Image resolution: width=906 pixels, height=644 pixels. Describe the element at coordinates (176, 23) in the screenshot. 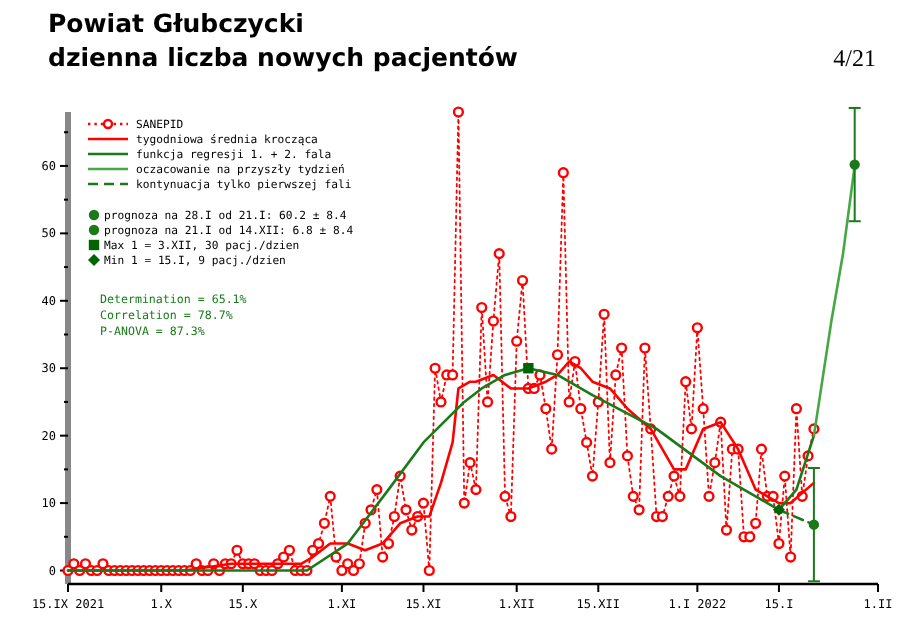

I see `chart-title: Powiat Głubczycki` at that location.